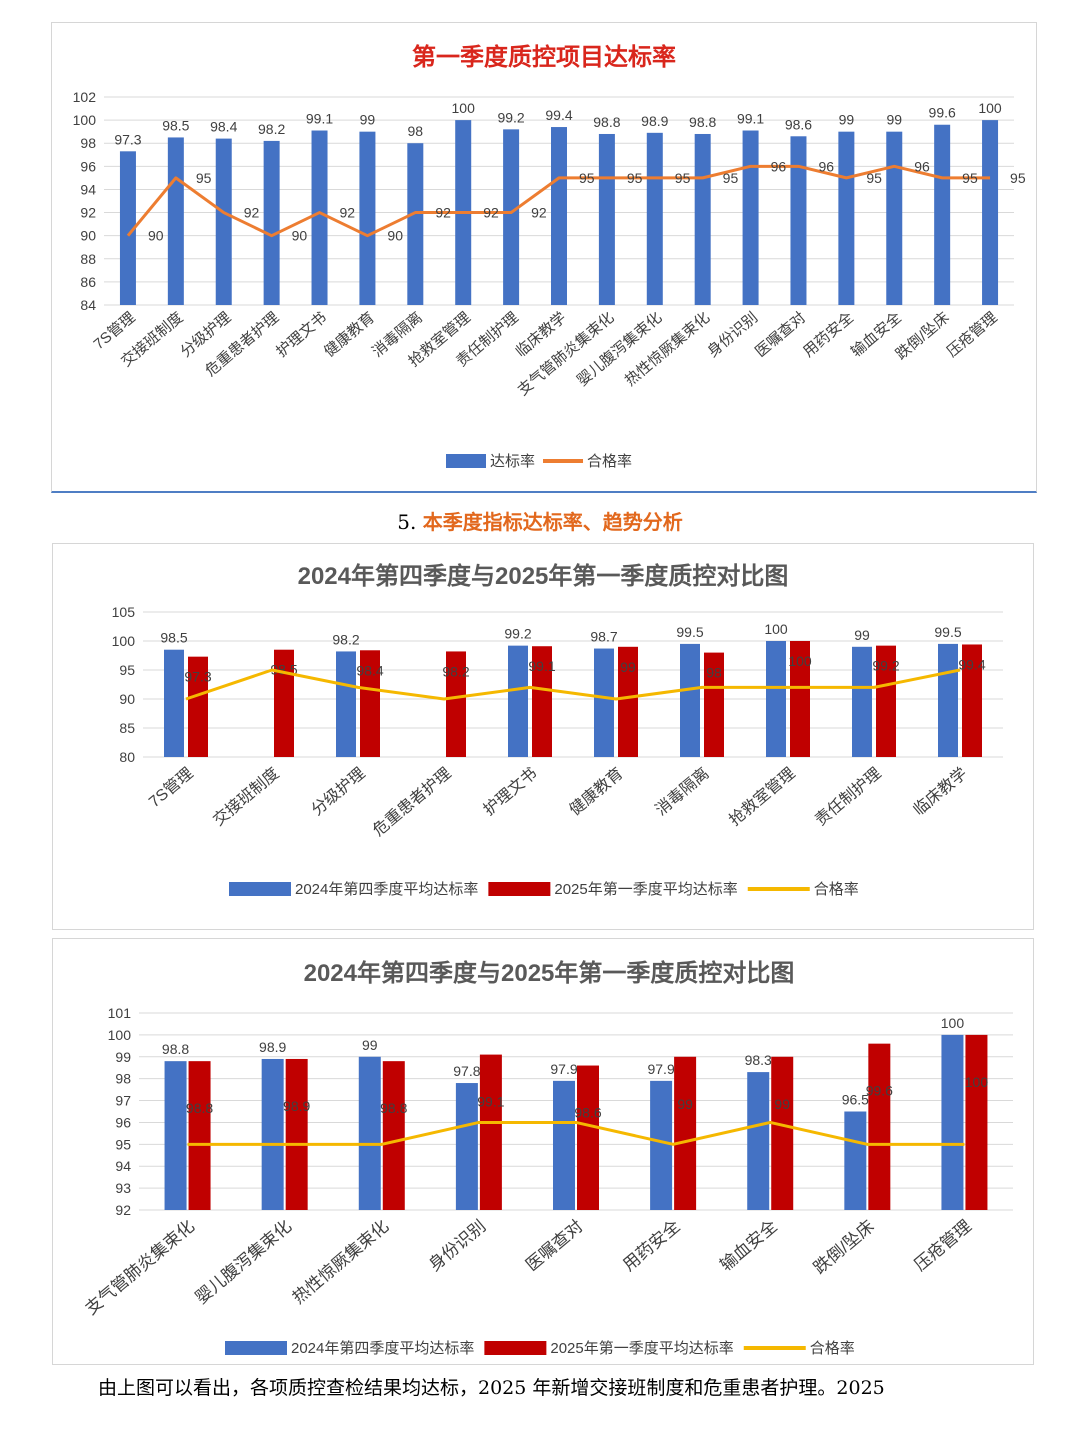  What do you see at coordinates (779, 166) in the screenshot?
I see `line-data-label: 96` at bounding box center [779, 166].